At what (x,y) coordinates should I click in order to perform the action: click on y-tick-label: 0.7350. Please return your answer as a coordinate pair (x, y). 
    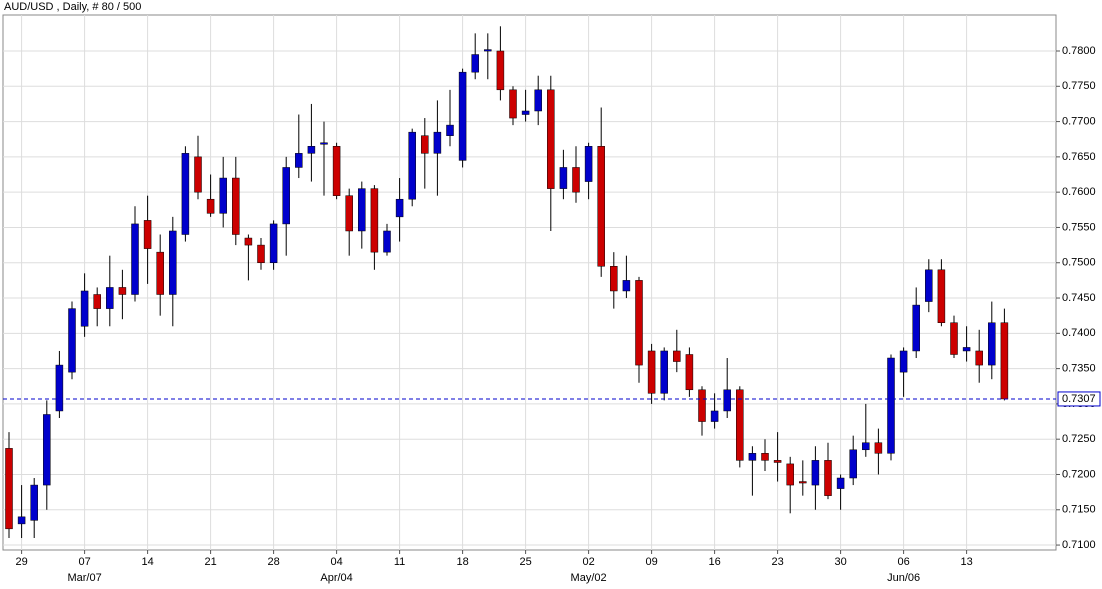
    Looking at the image, I should click on (1079, 369).